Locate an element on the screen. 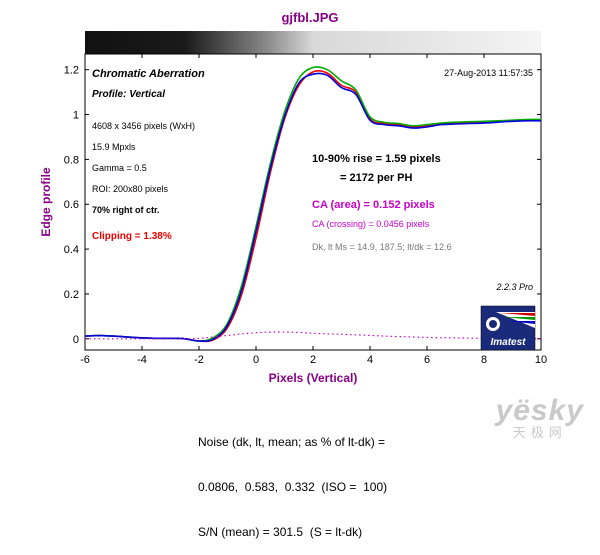  x-tick-label: 2 is located at coordinates (313, 360).